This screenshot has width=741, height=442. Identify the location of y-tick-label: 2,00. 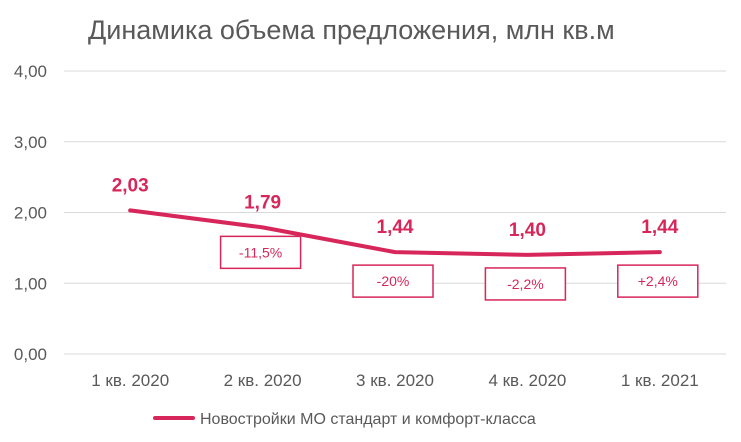
(30, 213).